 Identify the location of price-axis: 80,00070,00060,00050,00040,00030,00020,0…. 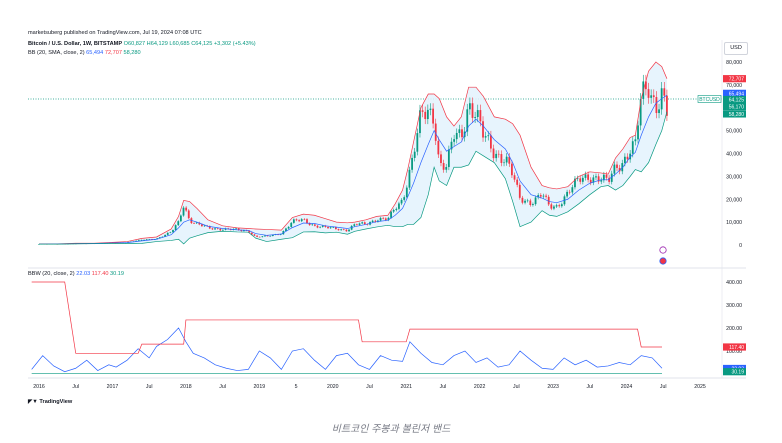
(702, 162).